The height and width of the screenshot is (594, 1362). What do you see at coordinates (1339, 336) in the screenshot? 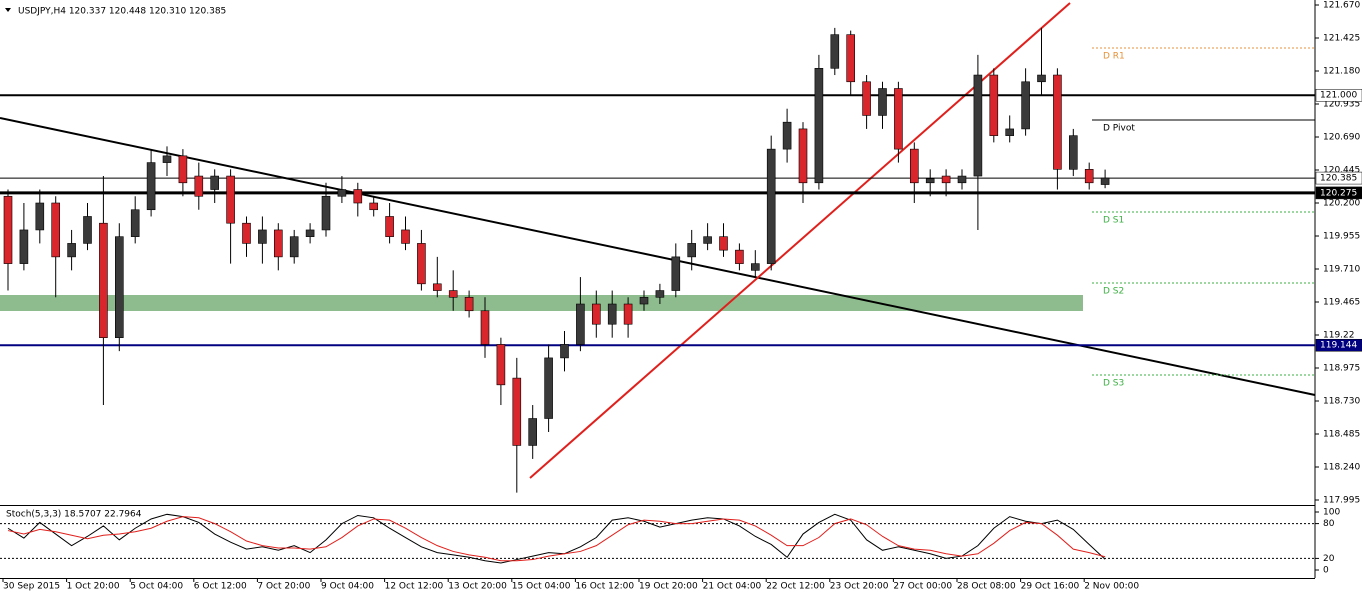
I see `y-tick-label: 119.22` at bounding box center [1339, 336].